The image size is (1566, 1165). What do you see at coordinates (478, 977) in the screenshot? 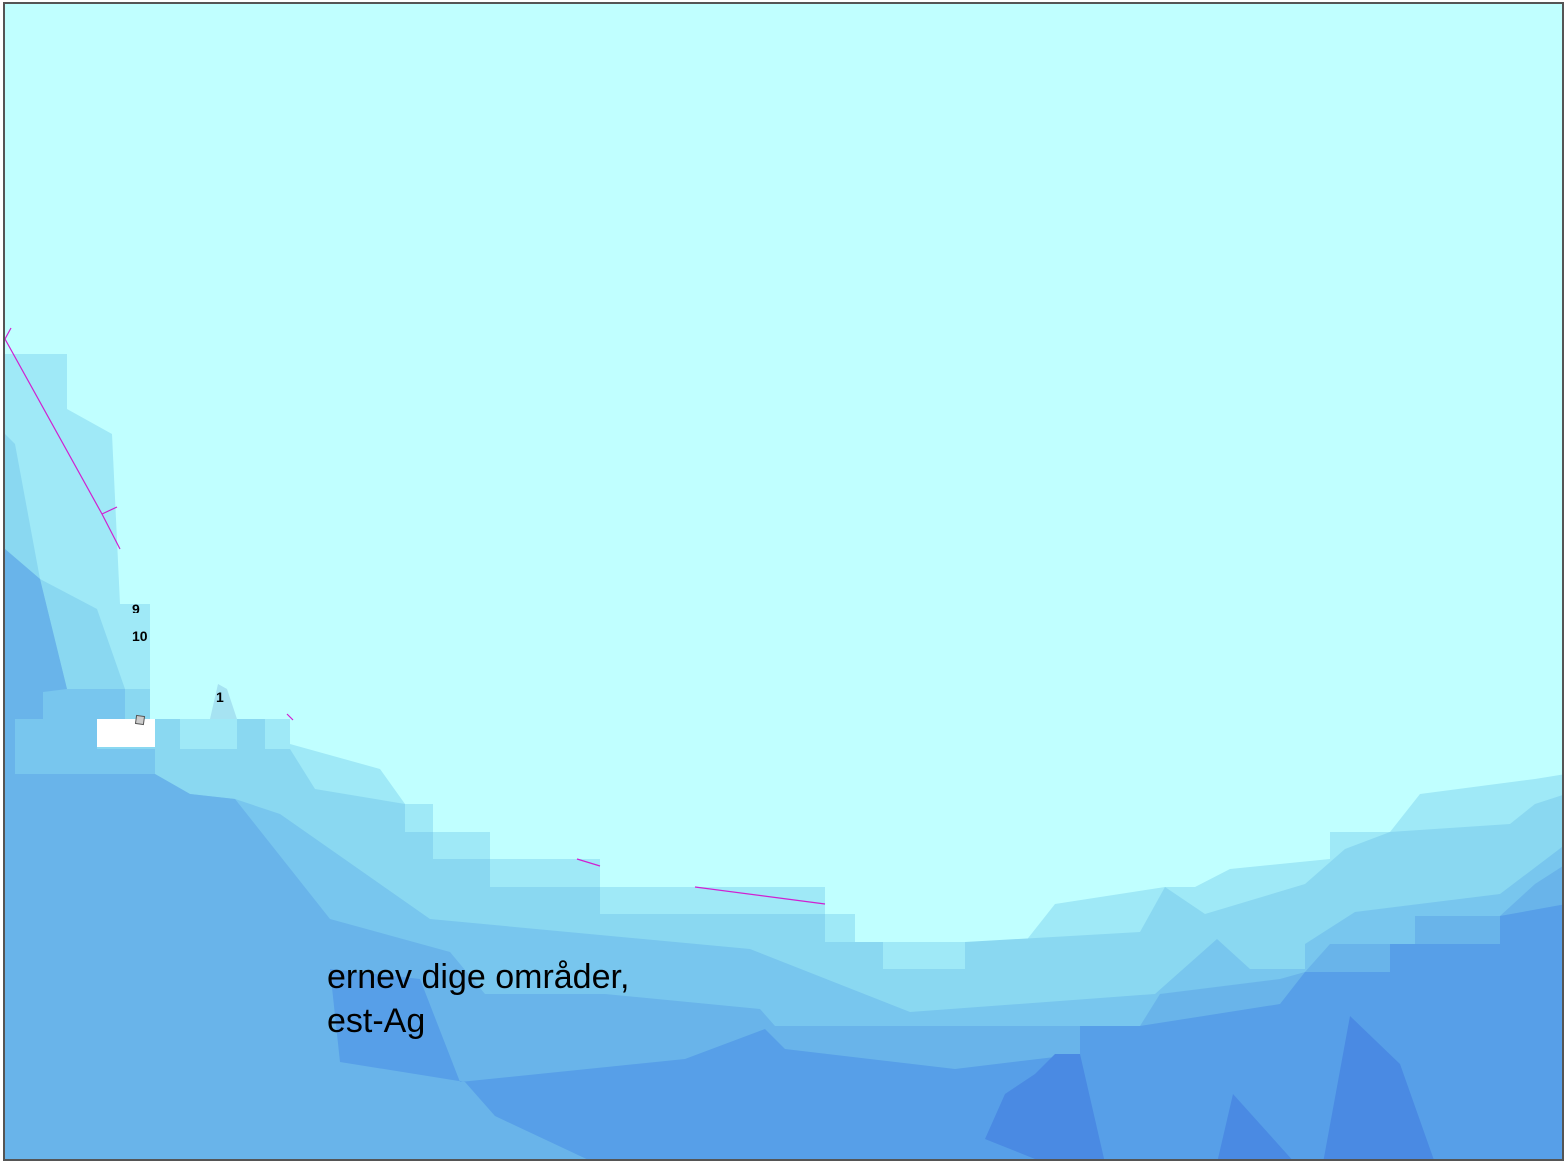
I see `area-label-line1: ernev dige områder,` at bounding box center [478, 977].